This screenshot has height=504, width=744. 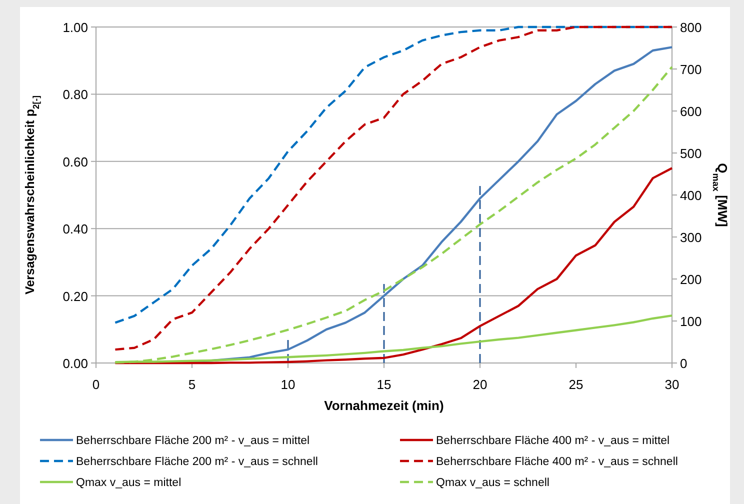 I want to click on y2-tick-label: 600, so click(x=691, y=111).